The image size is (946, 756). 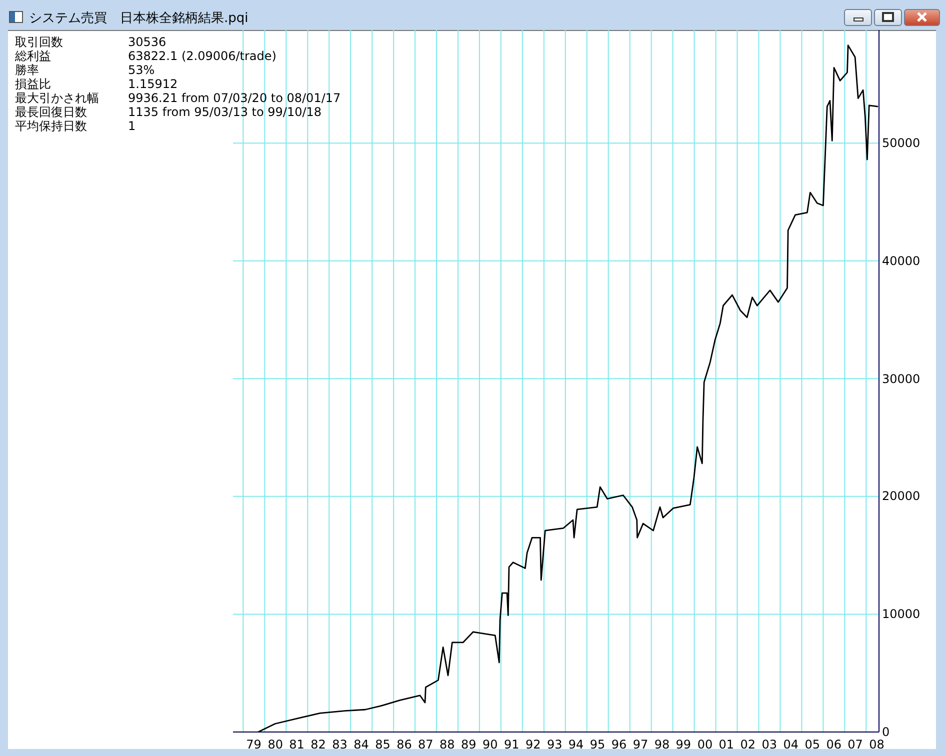 I want to click on x-tick-label: 83, so click(x=340, y=745).